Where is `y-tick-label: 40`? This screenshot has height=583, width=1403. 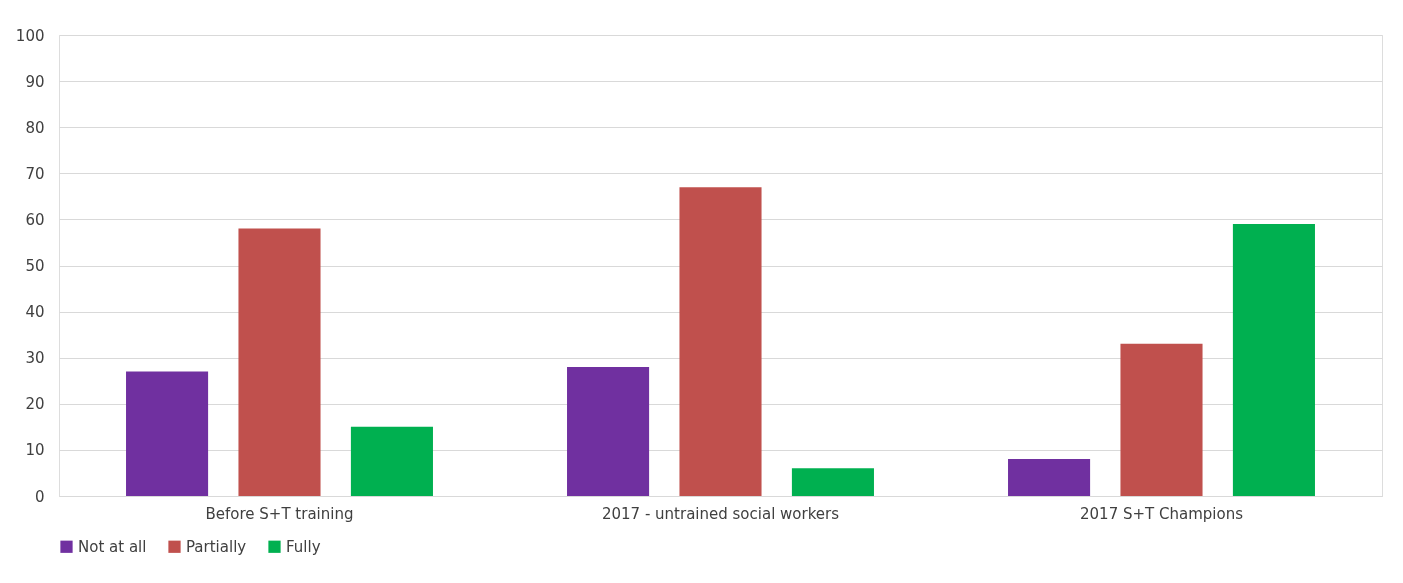
y-tick-label: 40 is located at coordinates (35, 312).